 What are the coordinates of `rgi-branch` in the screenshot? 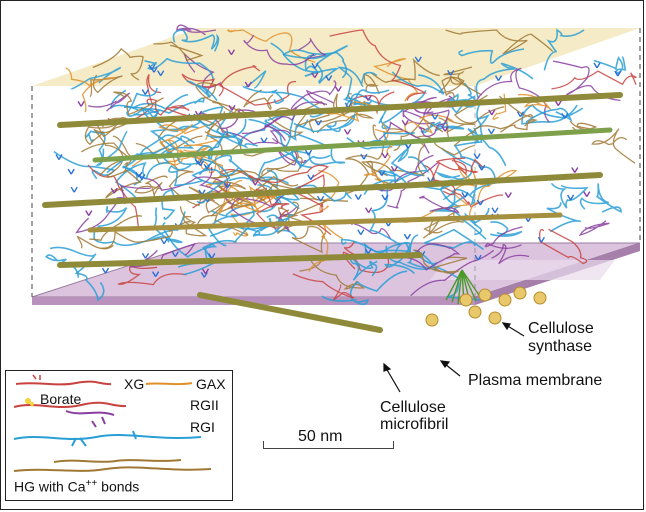 It's located at (104, 438).